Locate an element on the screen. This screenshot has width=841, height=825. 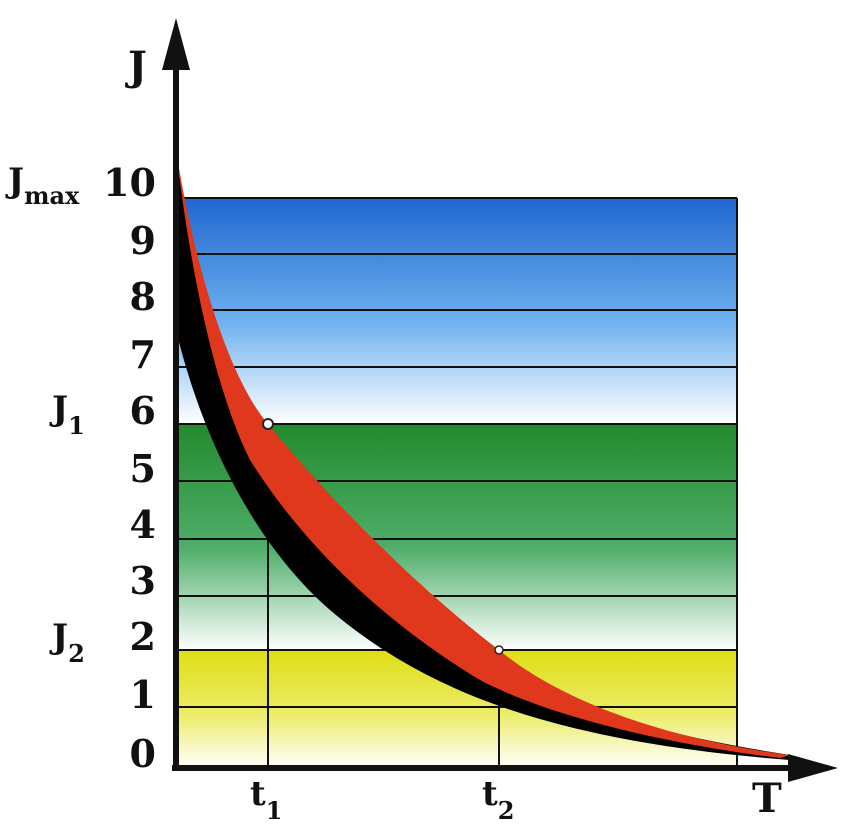
y-tick-label: 3 is located at coordinates (143, 580).